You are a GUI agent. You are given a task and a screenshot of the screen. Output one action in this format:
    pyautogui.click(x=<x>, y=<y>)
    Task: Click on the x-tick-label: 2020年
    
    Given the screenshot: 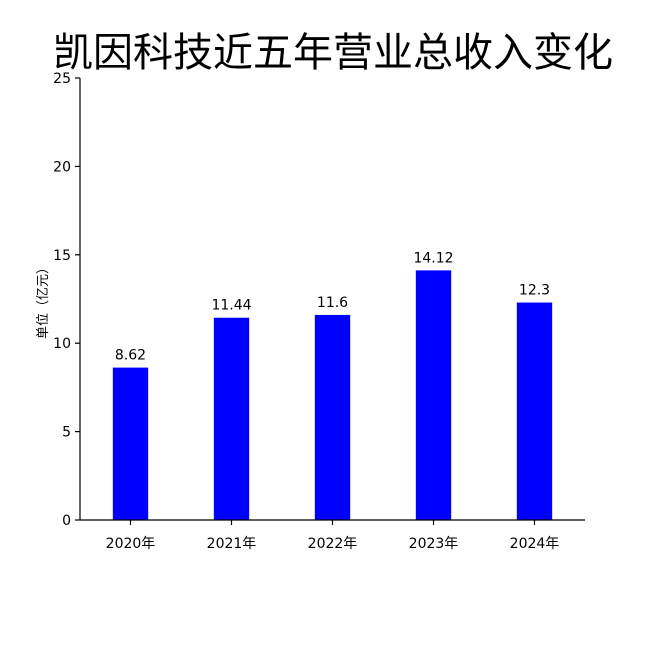 What is the action you would take?
    pyautogui.click(x=131, y=544)
    